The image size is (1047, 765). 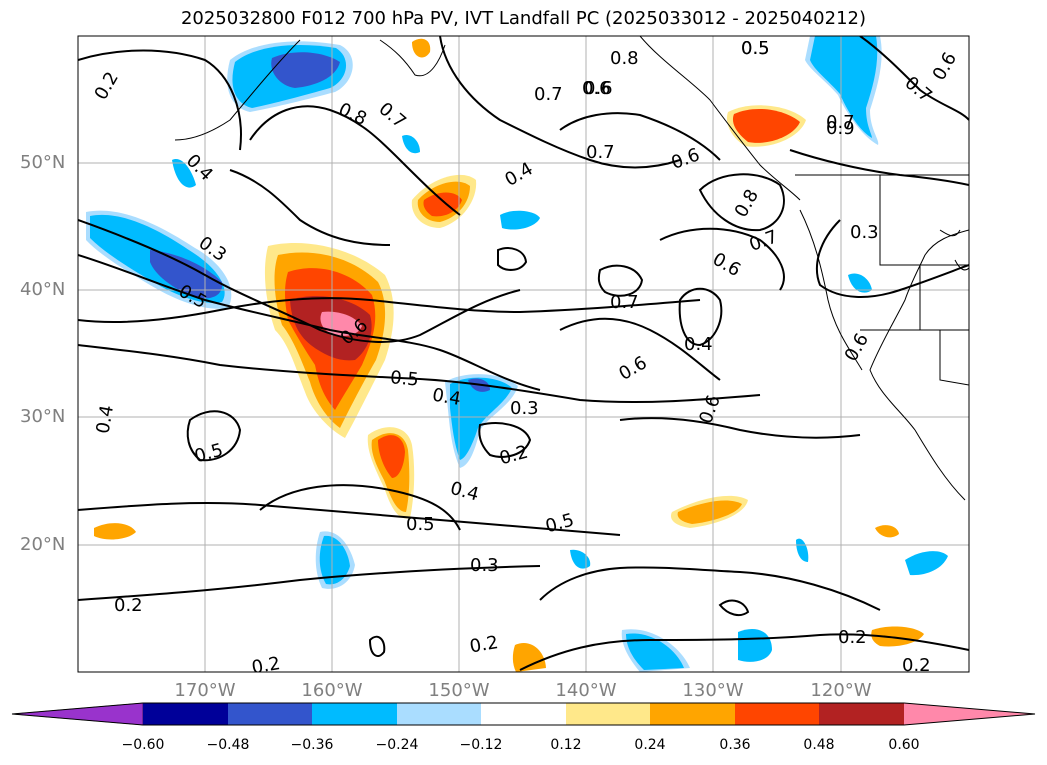 What do you see at coordinates (650, 745) in the screenshot?
I see `colorbar-tick-label: 0.24` at bounding box center [650, 745].